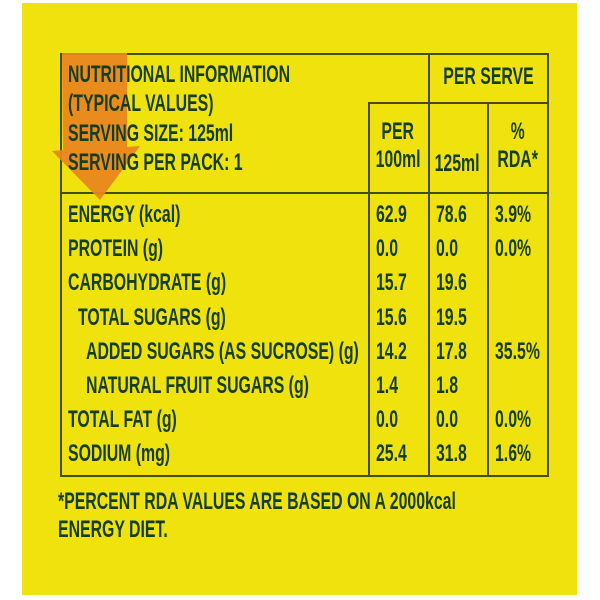  What do you see at coordinates (122, 420) in the screenshot?
I see `row-label: TOTAL FAT (g)` at bounding box center [122, 420].